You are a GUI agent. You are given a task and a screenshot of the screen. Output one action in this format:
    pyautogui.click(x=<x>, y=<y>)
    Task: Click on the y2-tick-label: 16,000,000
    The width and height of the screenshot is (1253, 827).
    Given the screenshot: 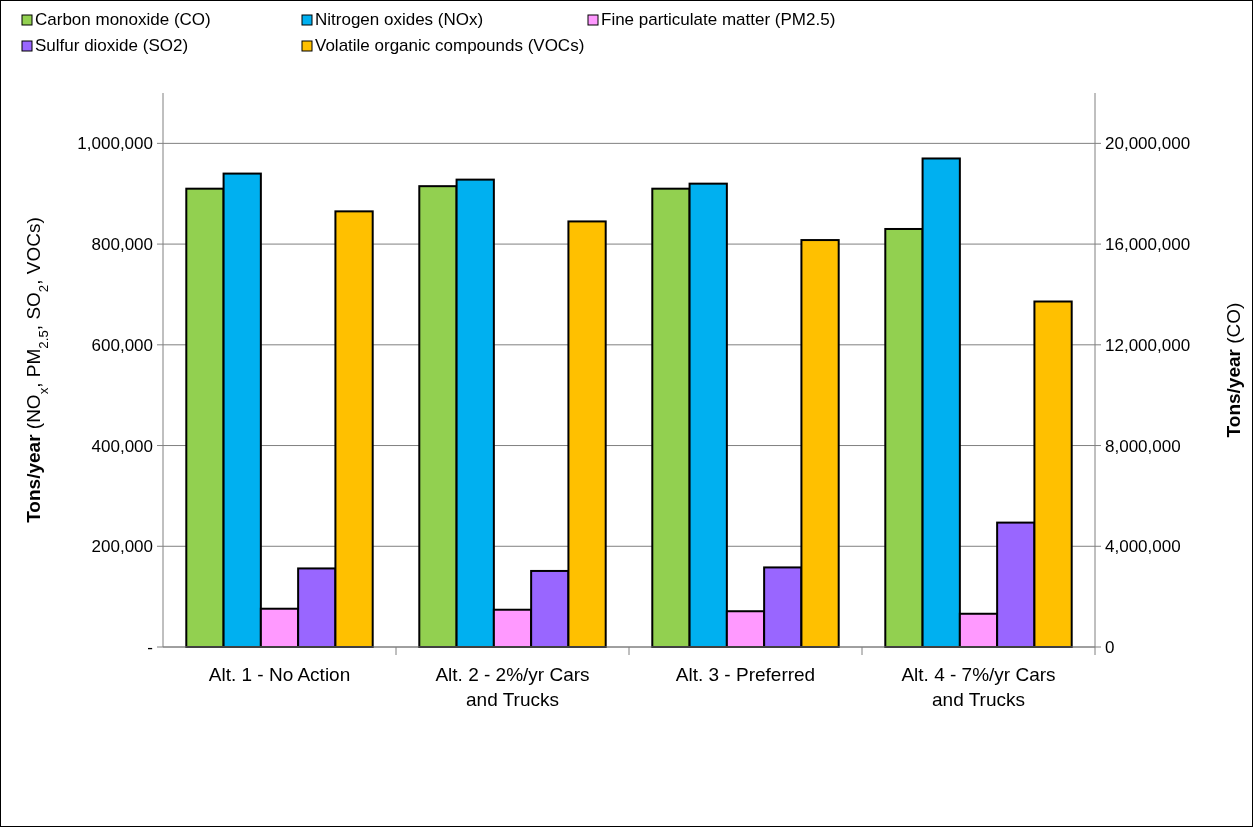 What is the action you would take?
    pyautogui.click(x=1148, y=245)
    